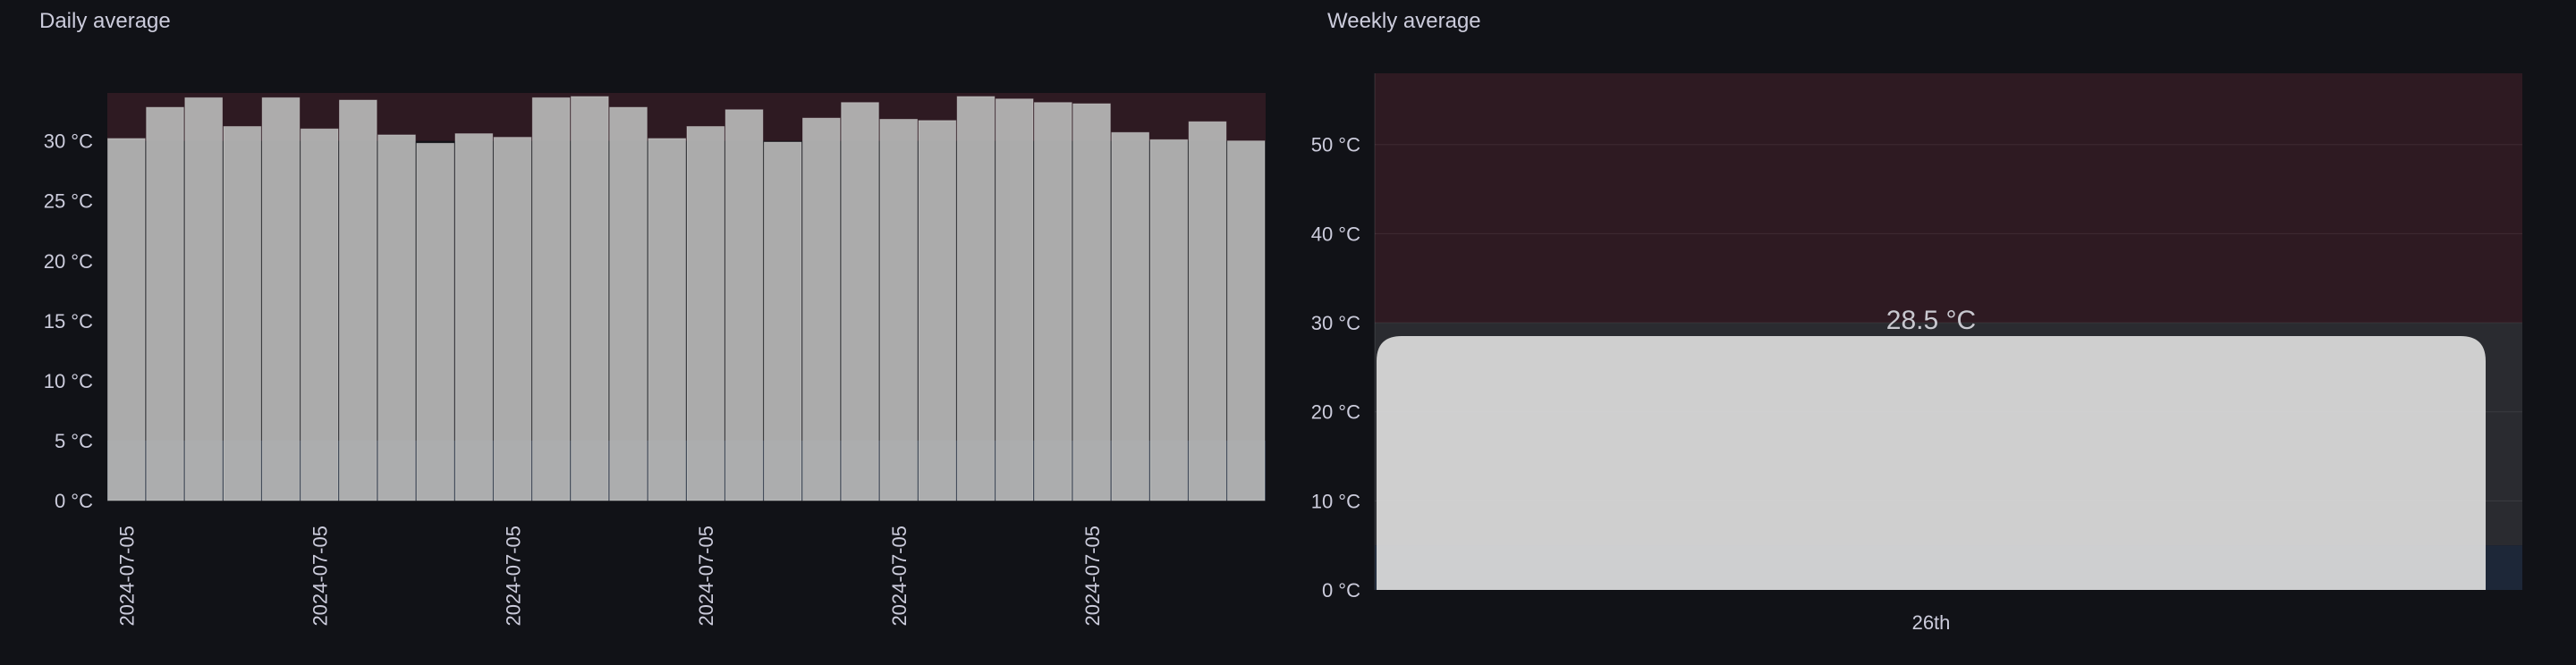 The width and height of the screenshot is (2576, 665). Describe the element at coordinates (1335, 234) in the screenshot. I see `y-tick-label: 40 °C` at that location.